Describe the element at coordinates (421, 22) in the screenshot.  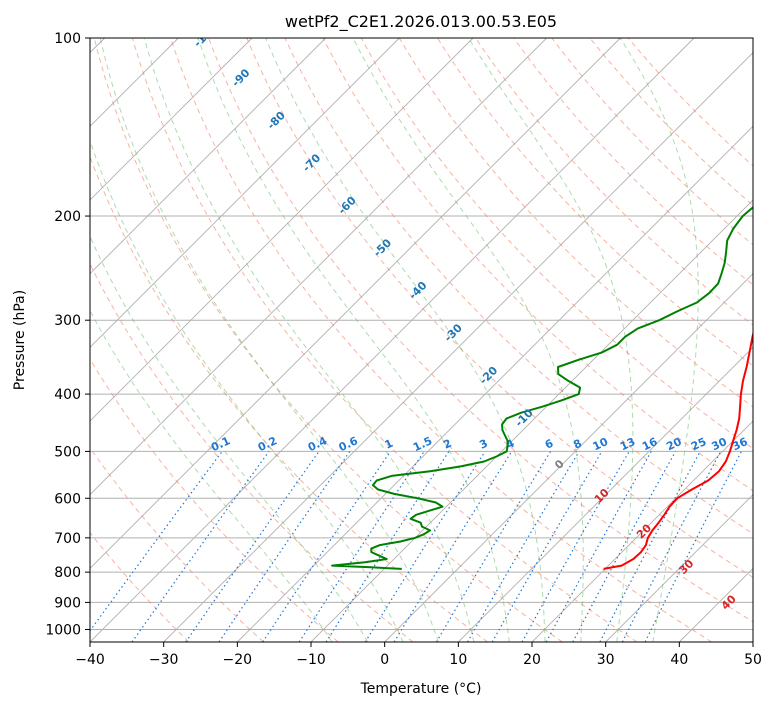
I see `chart-title: wetPf2_C2E1.2026.013.00.53.E05` at that location.